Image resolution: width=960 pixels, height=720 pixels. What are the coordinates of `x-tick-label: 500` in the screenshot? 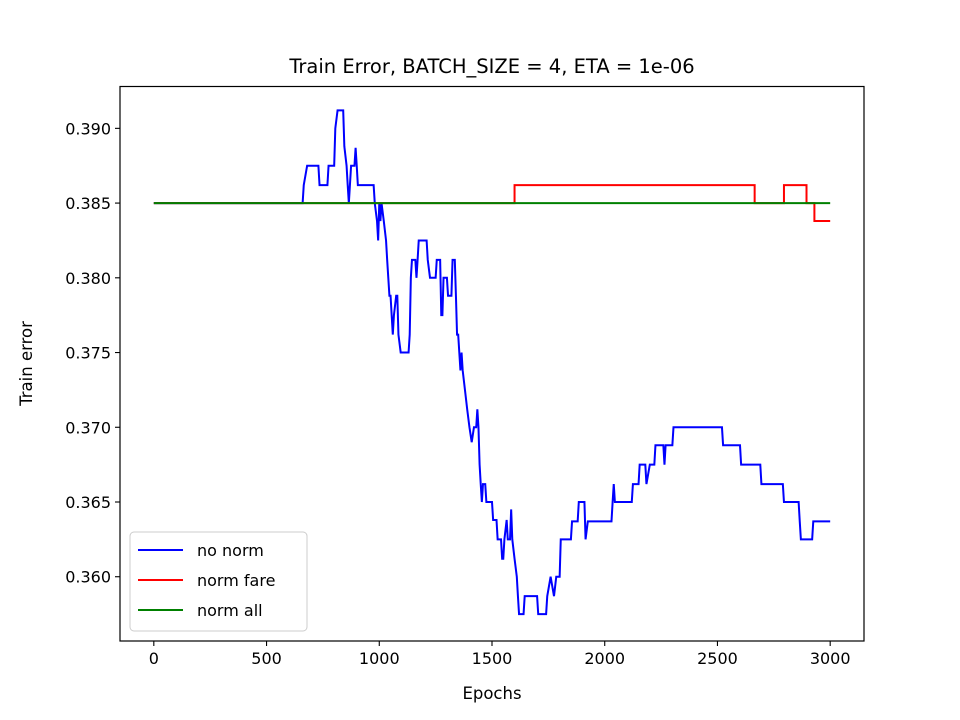 It's located at (266, 658).